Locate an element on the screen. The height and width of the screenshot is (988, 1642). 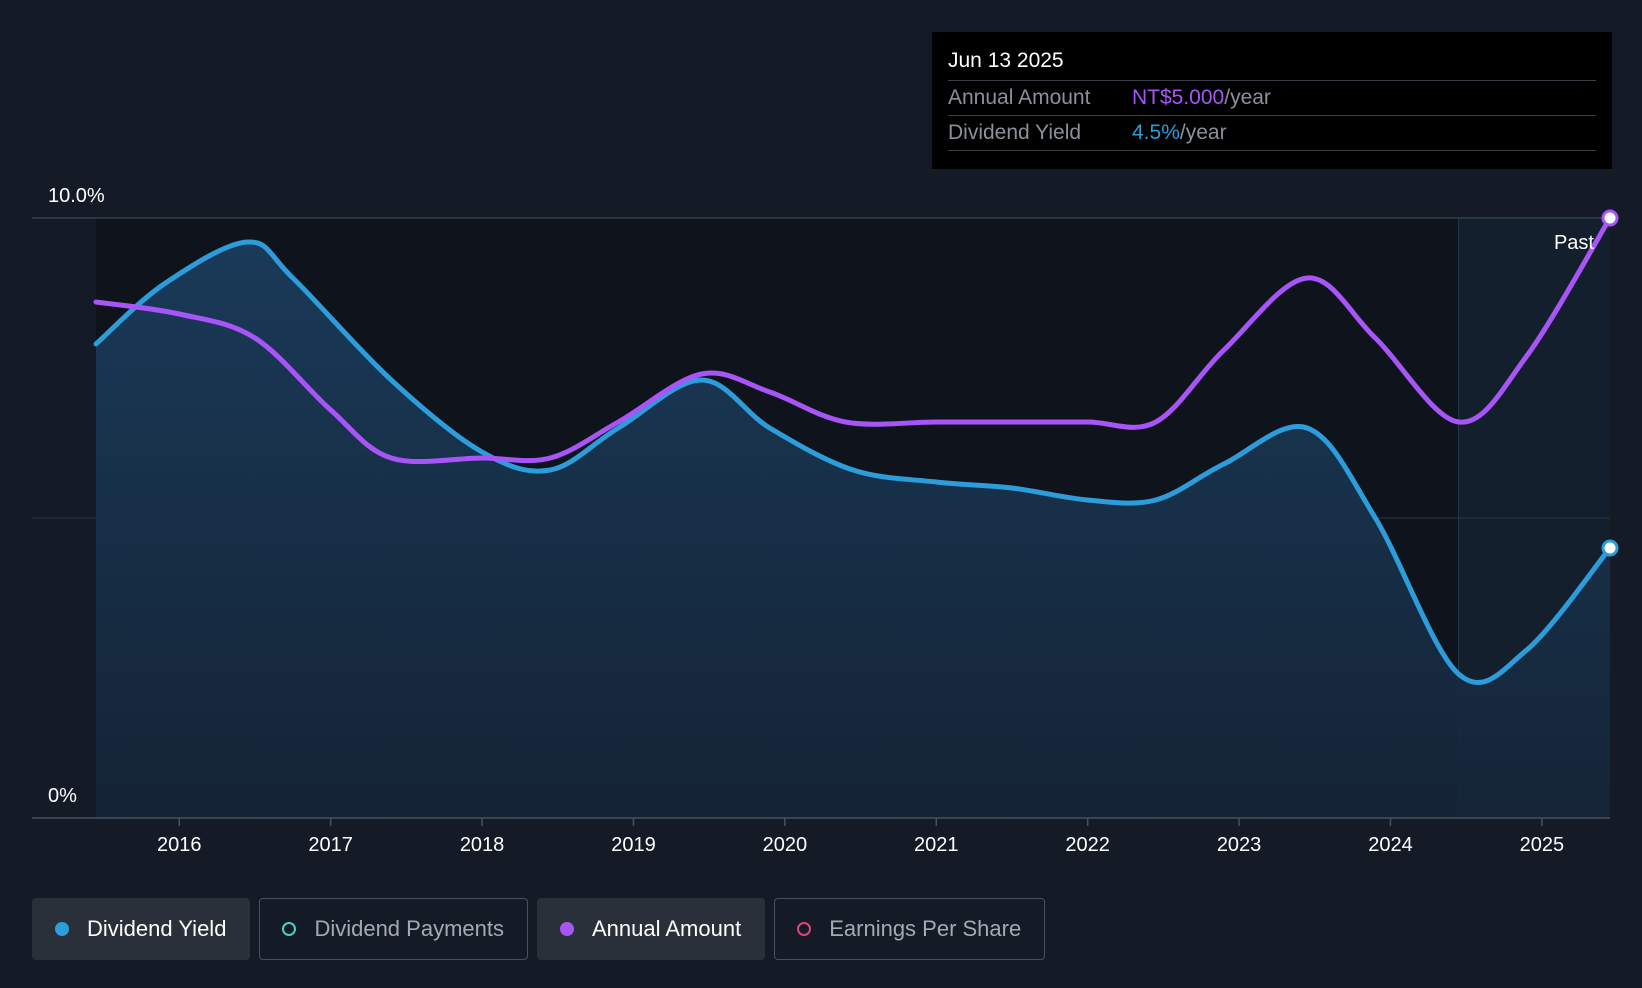
legend-dividend-payments: Dividend Payments is located at coordinates (393, 929).